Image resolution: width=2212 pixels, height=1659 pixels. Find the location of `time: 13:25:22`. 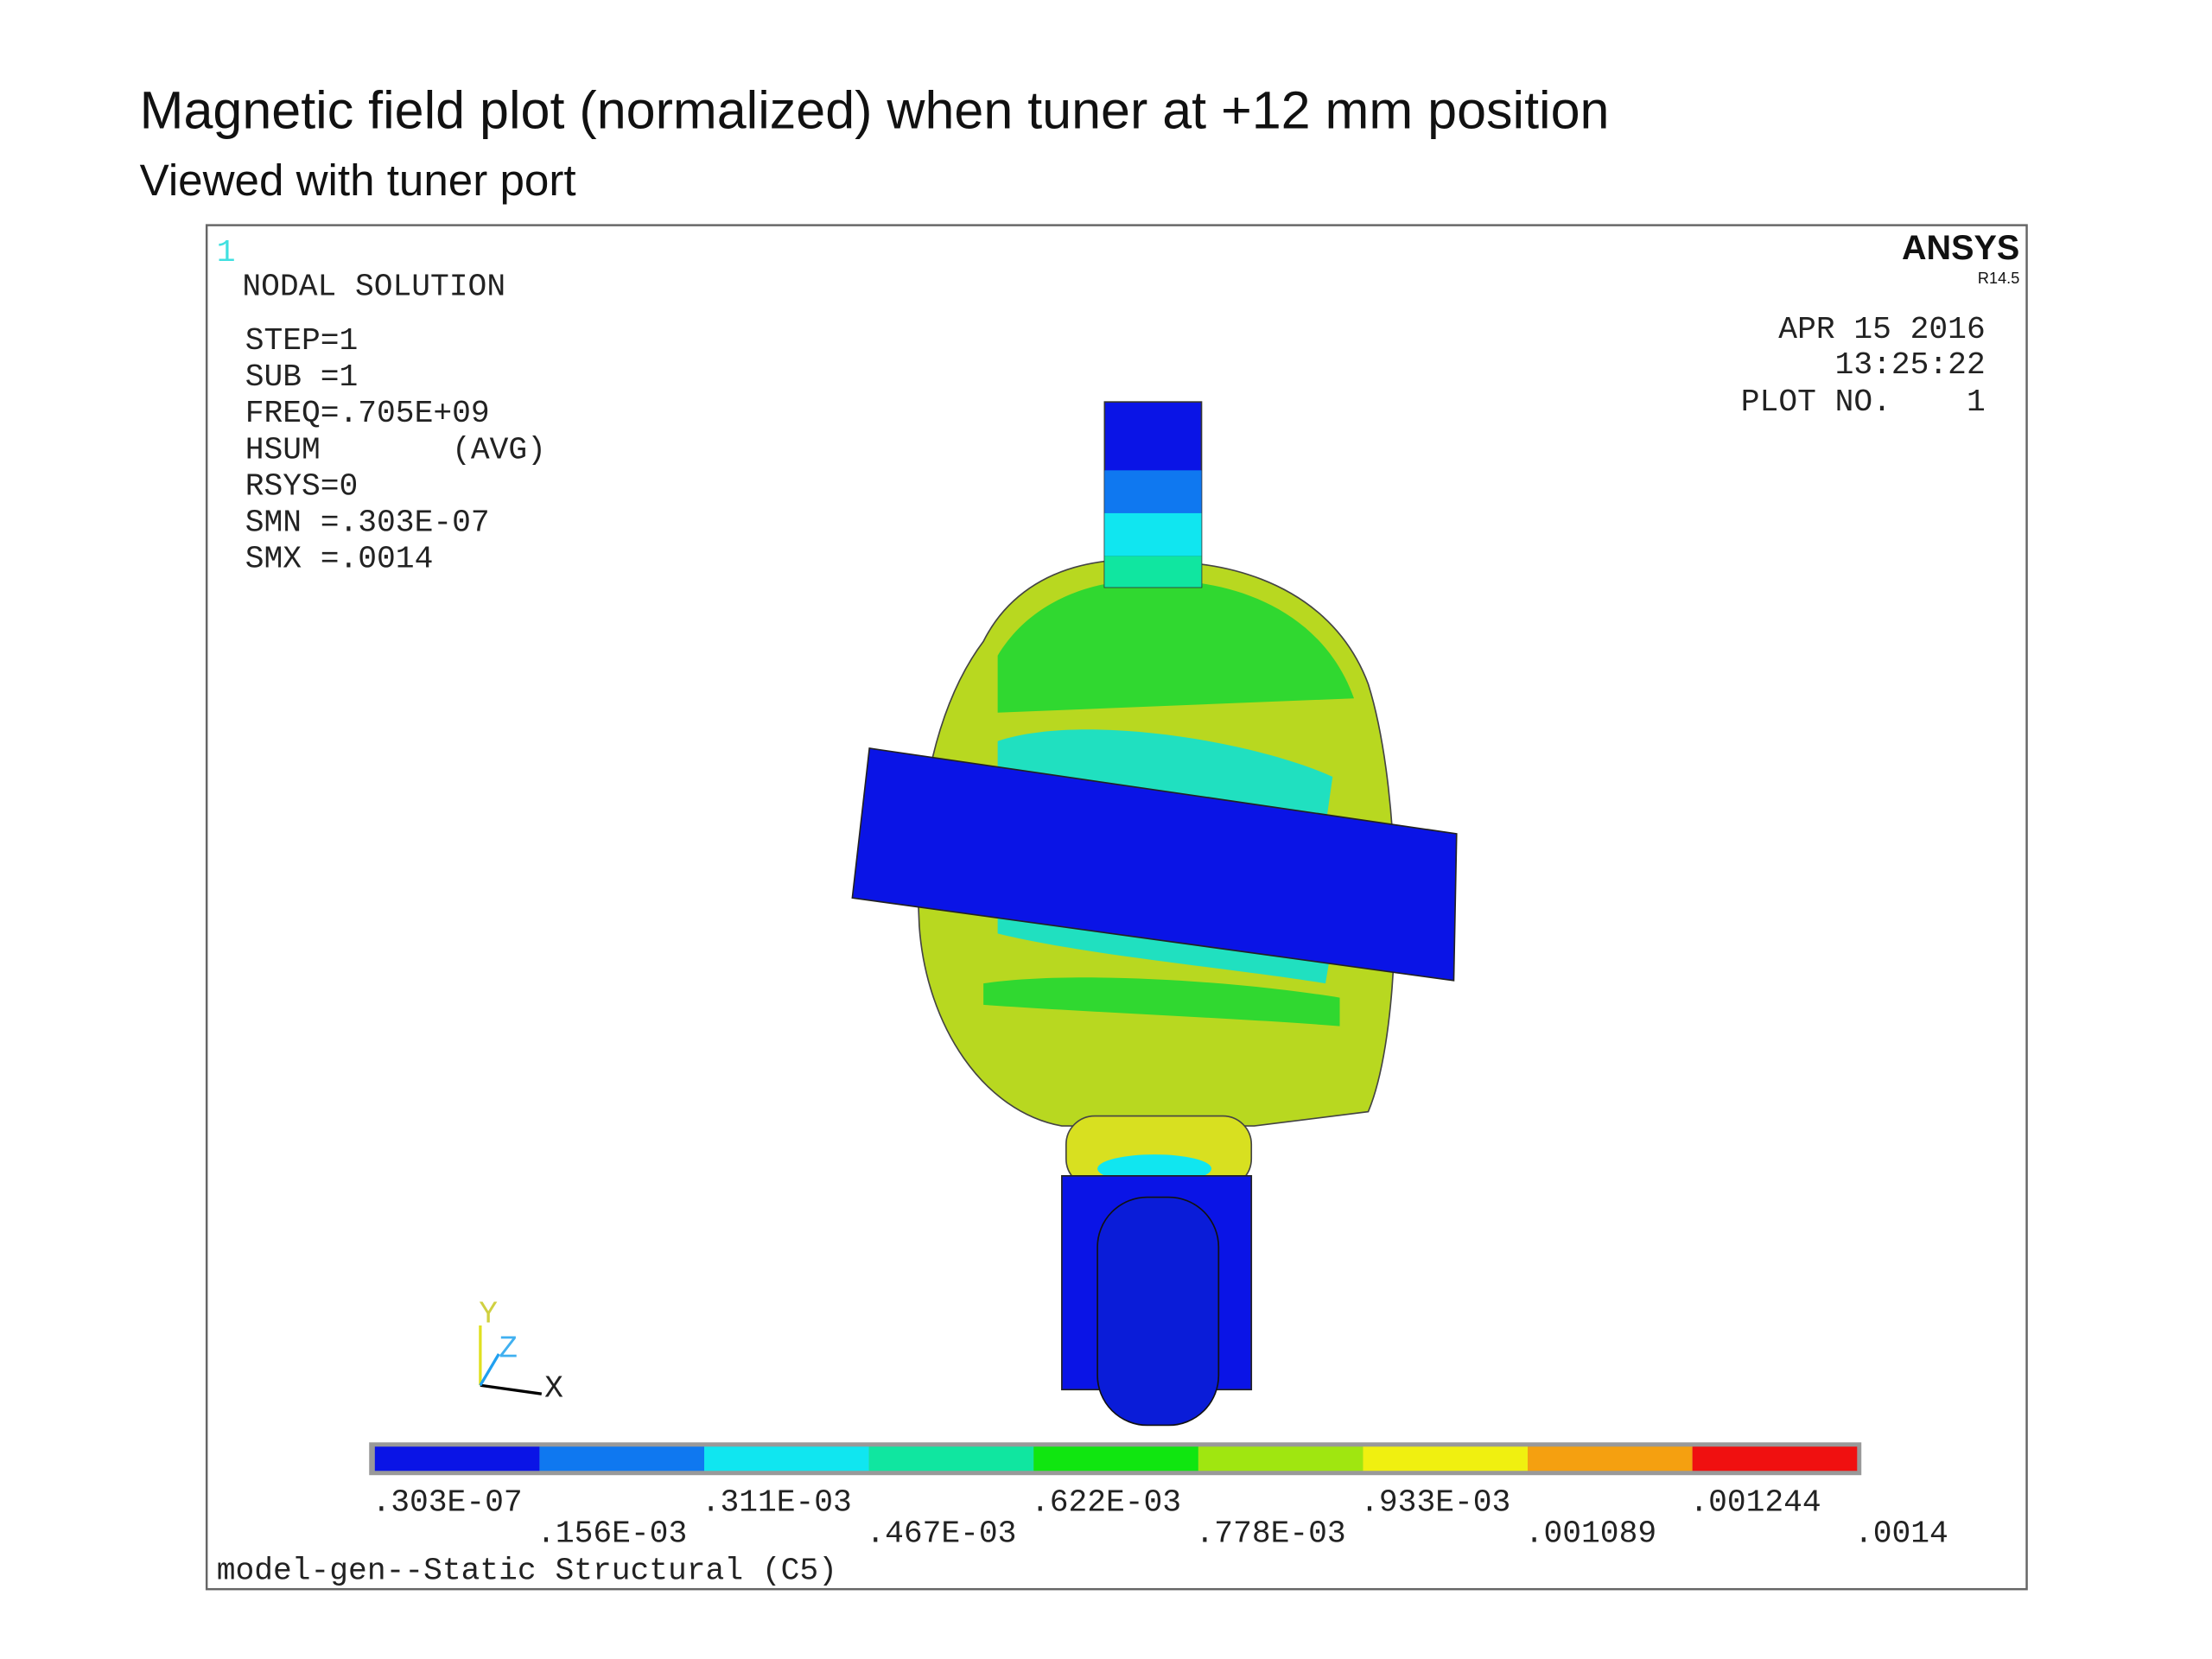

time: 13:25:22 is located at coordinates (1910, 365).